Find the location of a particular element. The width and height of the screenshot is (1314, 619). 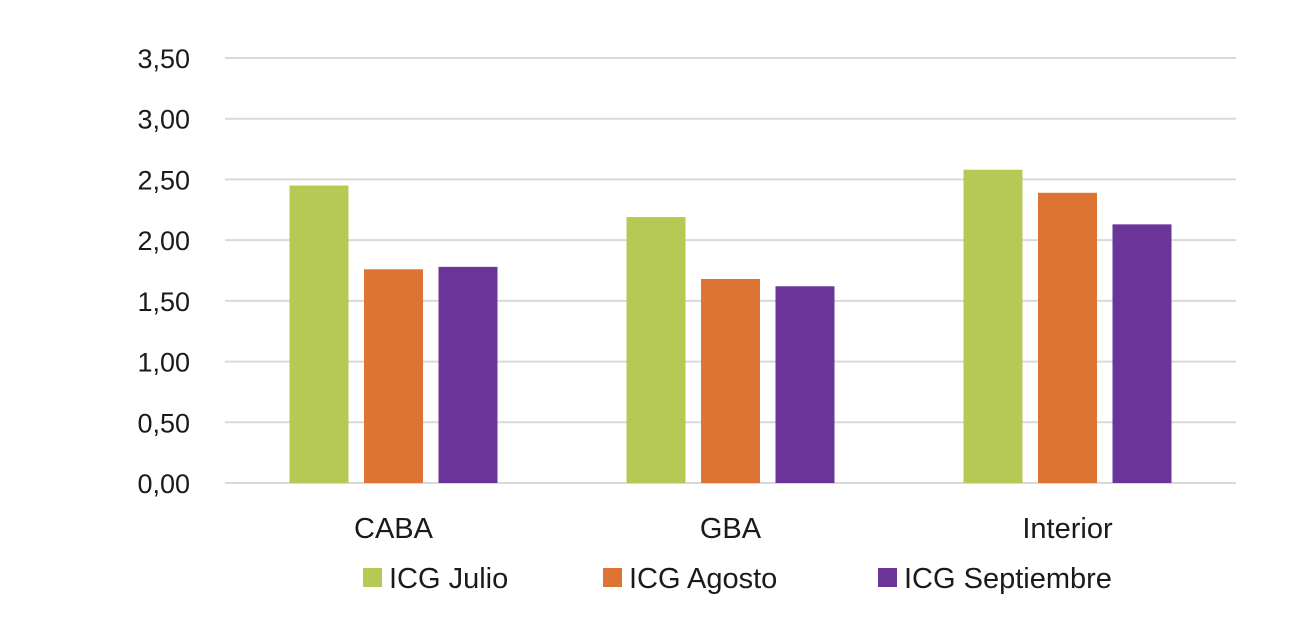

y-axis-ticks: 0,00 0,50 1,00 1,50 2,00 2,50 3,00 3,50 is located at coordinates (163, 271).